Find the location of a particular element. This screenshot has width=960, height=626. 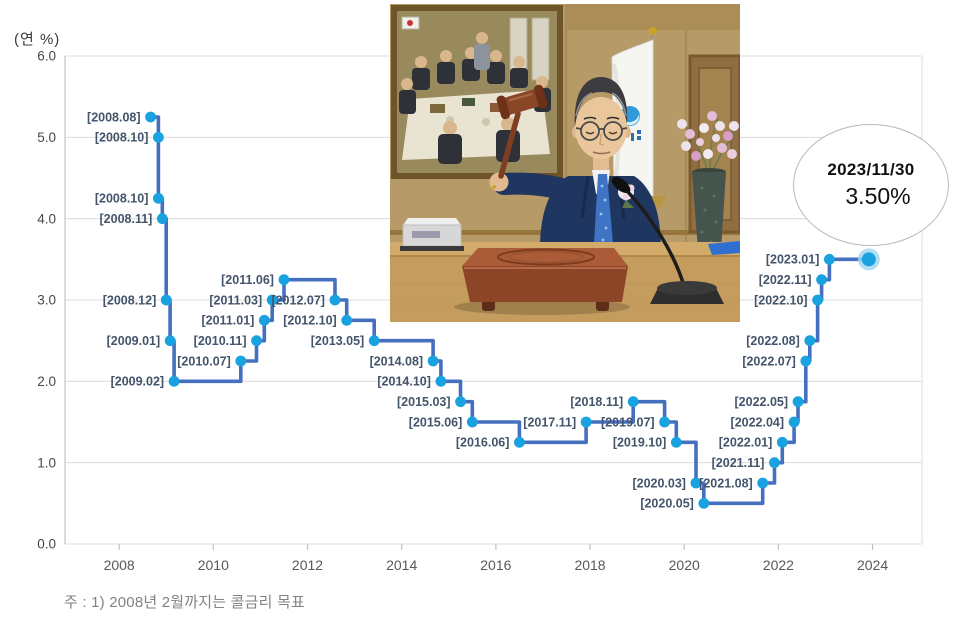

data-point-label: [2008.12] is located at coordinates (130, 300).